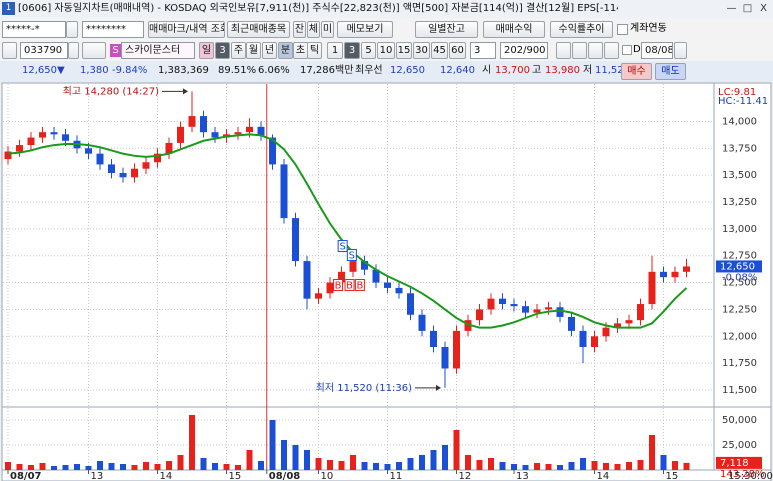 This screenshot has height=481, width=773. What do you see at coordinates (763, 8) in the screenshot?
I see `window-control: X` at bounding box center [763, 8].